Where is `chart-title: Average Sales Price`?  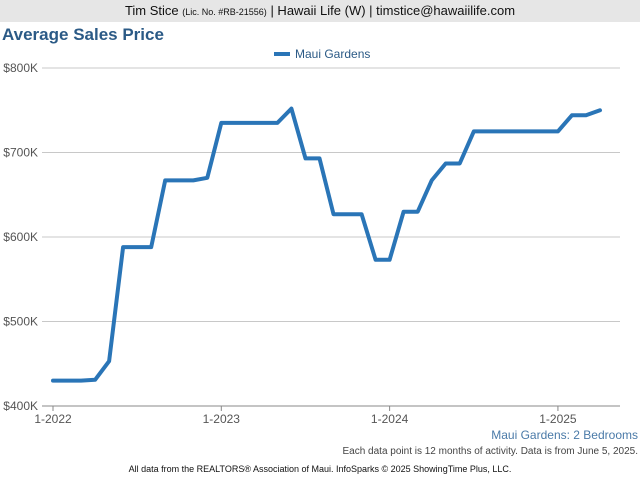
chart-title: Average Sales Price is located at coordinates (83, 34).